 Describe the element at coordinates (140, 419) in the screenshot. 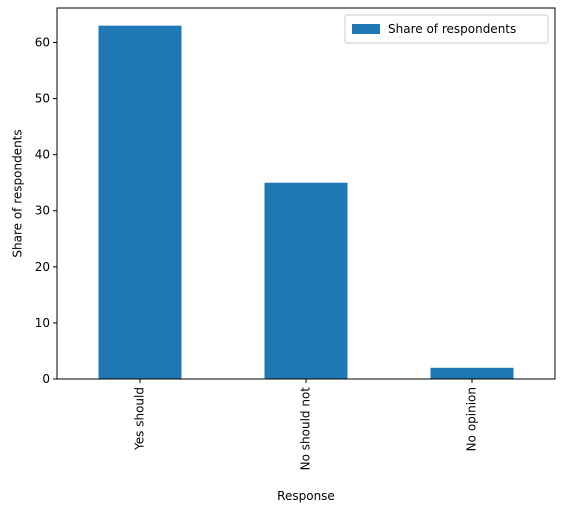

I see `x-tick-label: Yes should` at that location.